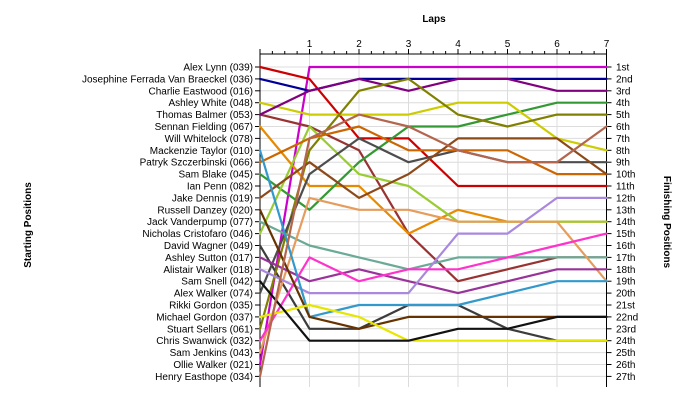 This screenshot has height=405, width=700. What do you see at coordinates (434, 19) in the screenshot?
I see `chart-title: Laps` at bounding box center [434, 19].